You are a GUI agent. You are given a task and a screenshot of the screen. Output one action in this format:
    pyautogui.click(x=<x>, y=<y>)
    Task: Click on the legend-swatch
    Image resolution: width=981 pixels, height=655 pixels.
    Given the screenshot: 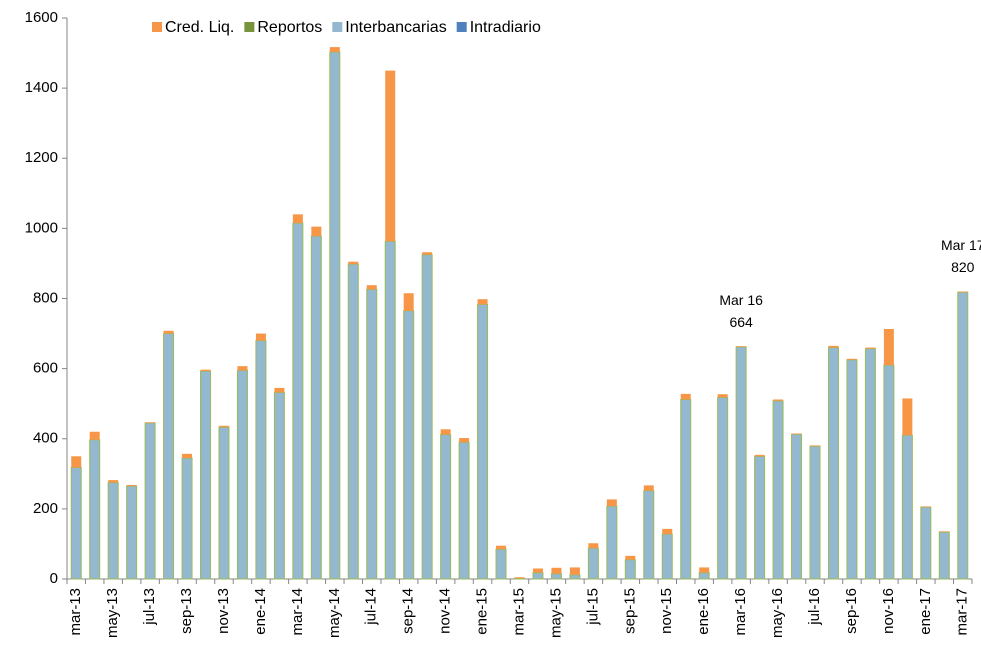 What is the action you would take?
    pyautogui.click(x=249, y=27)
    